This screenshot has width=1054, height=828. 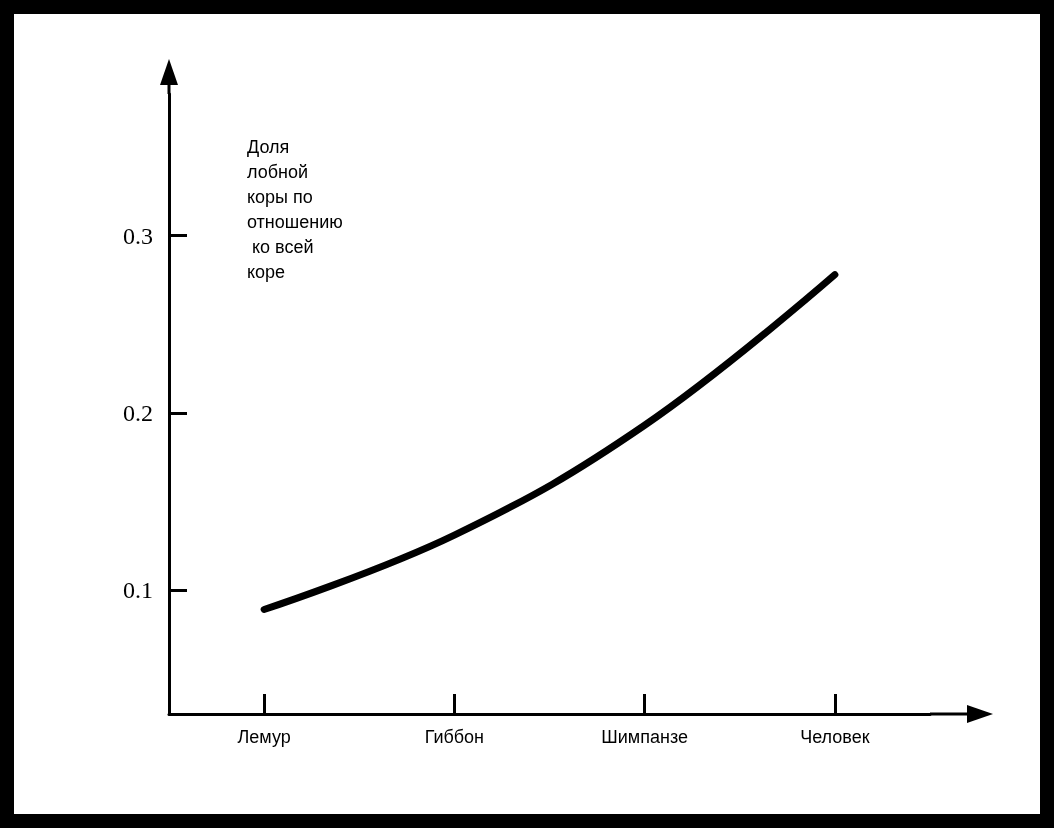 I want to click on x-tick-label: Гиббон, so click(x=454, y=737).